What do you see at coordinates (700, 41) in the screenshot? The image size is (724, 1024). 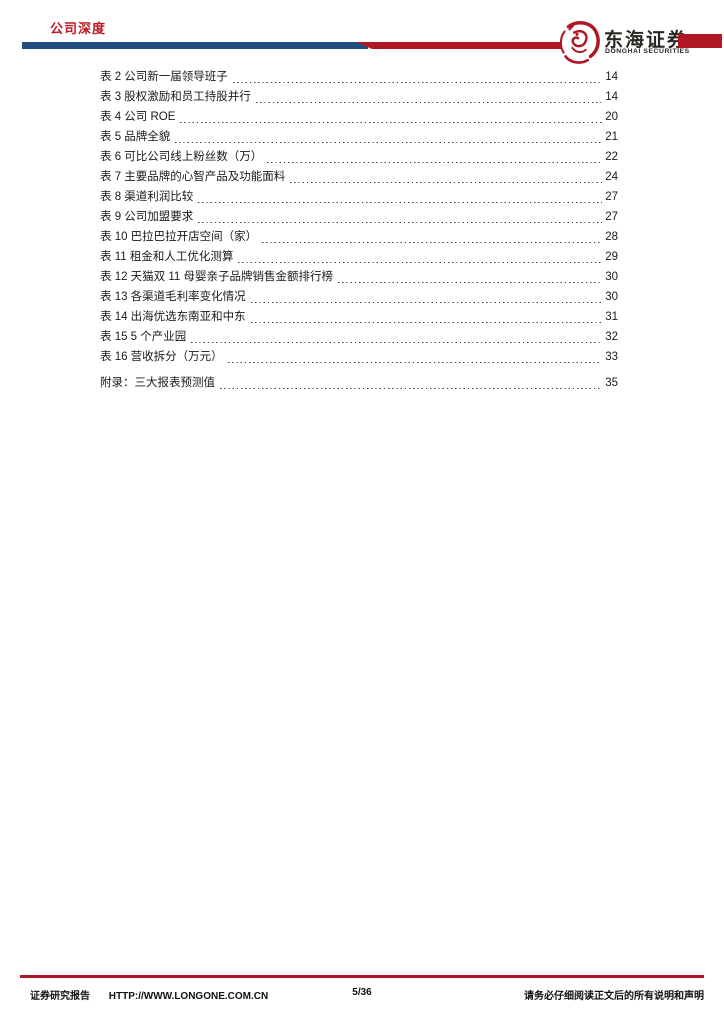 I see `logo-red-bar` at bounding box center [700, 41].